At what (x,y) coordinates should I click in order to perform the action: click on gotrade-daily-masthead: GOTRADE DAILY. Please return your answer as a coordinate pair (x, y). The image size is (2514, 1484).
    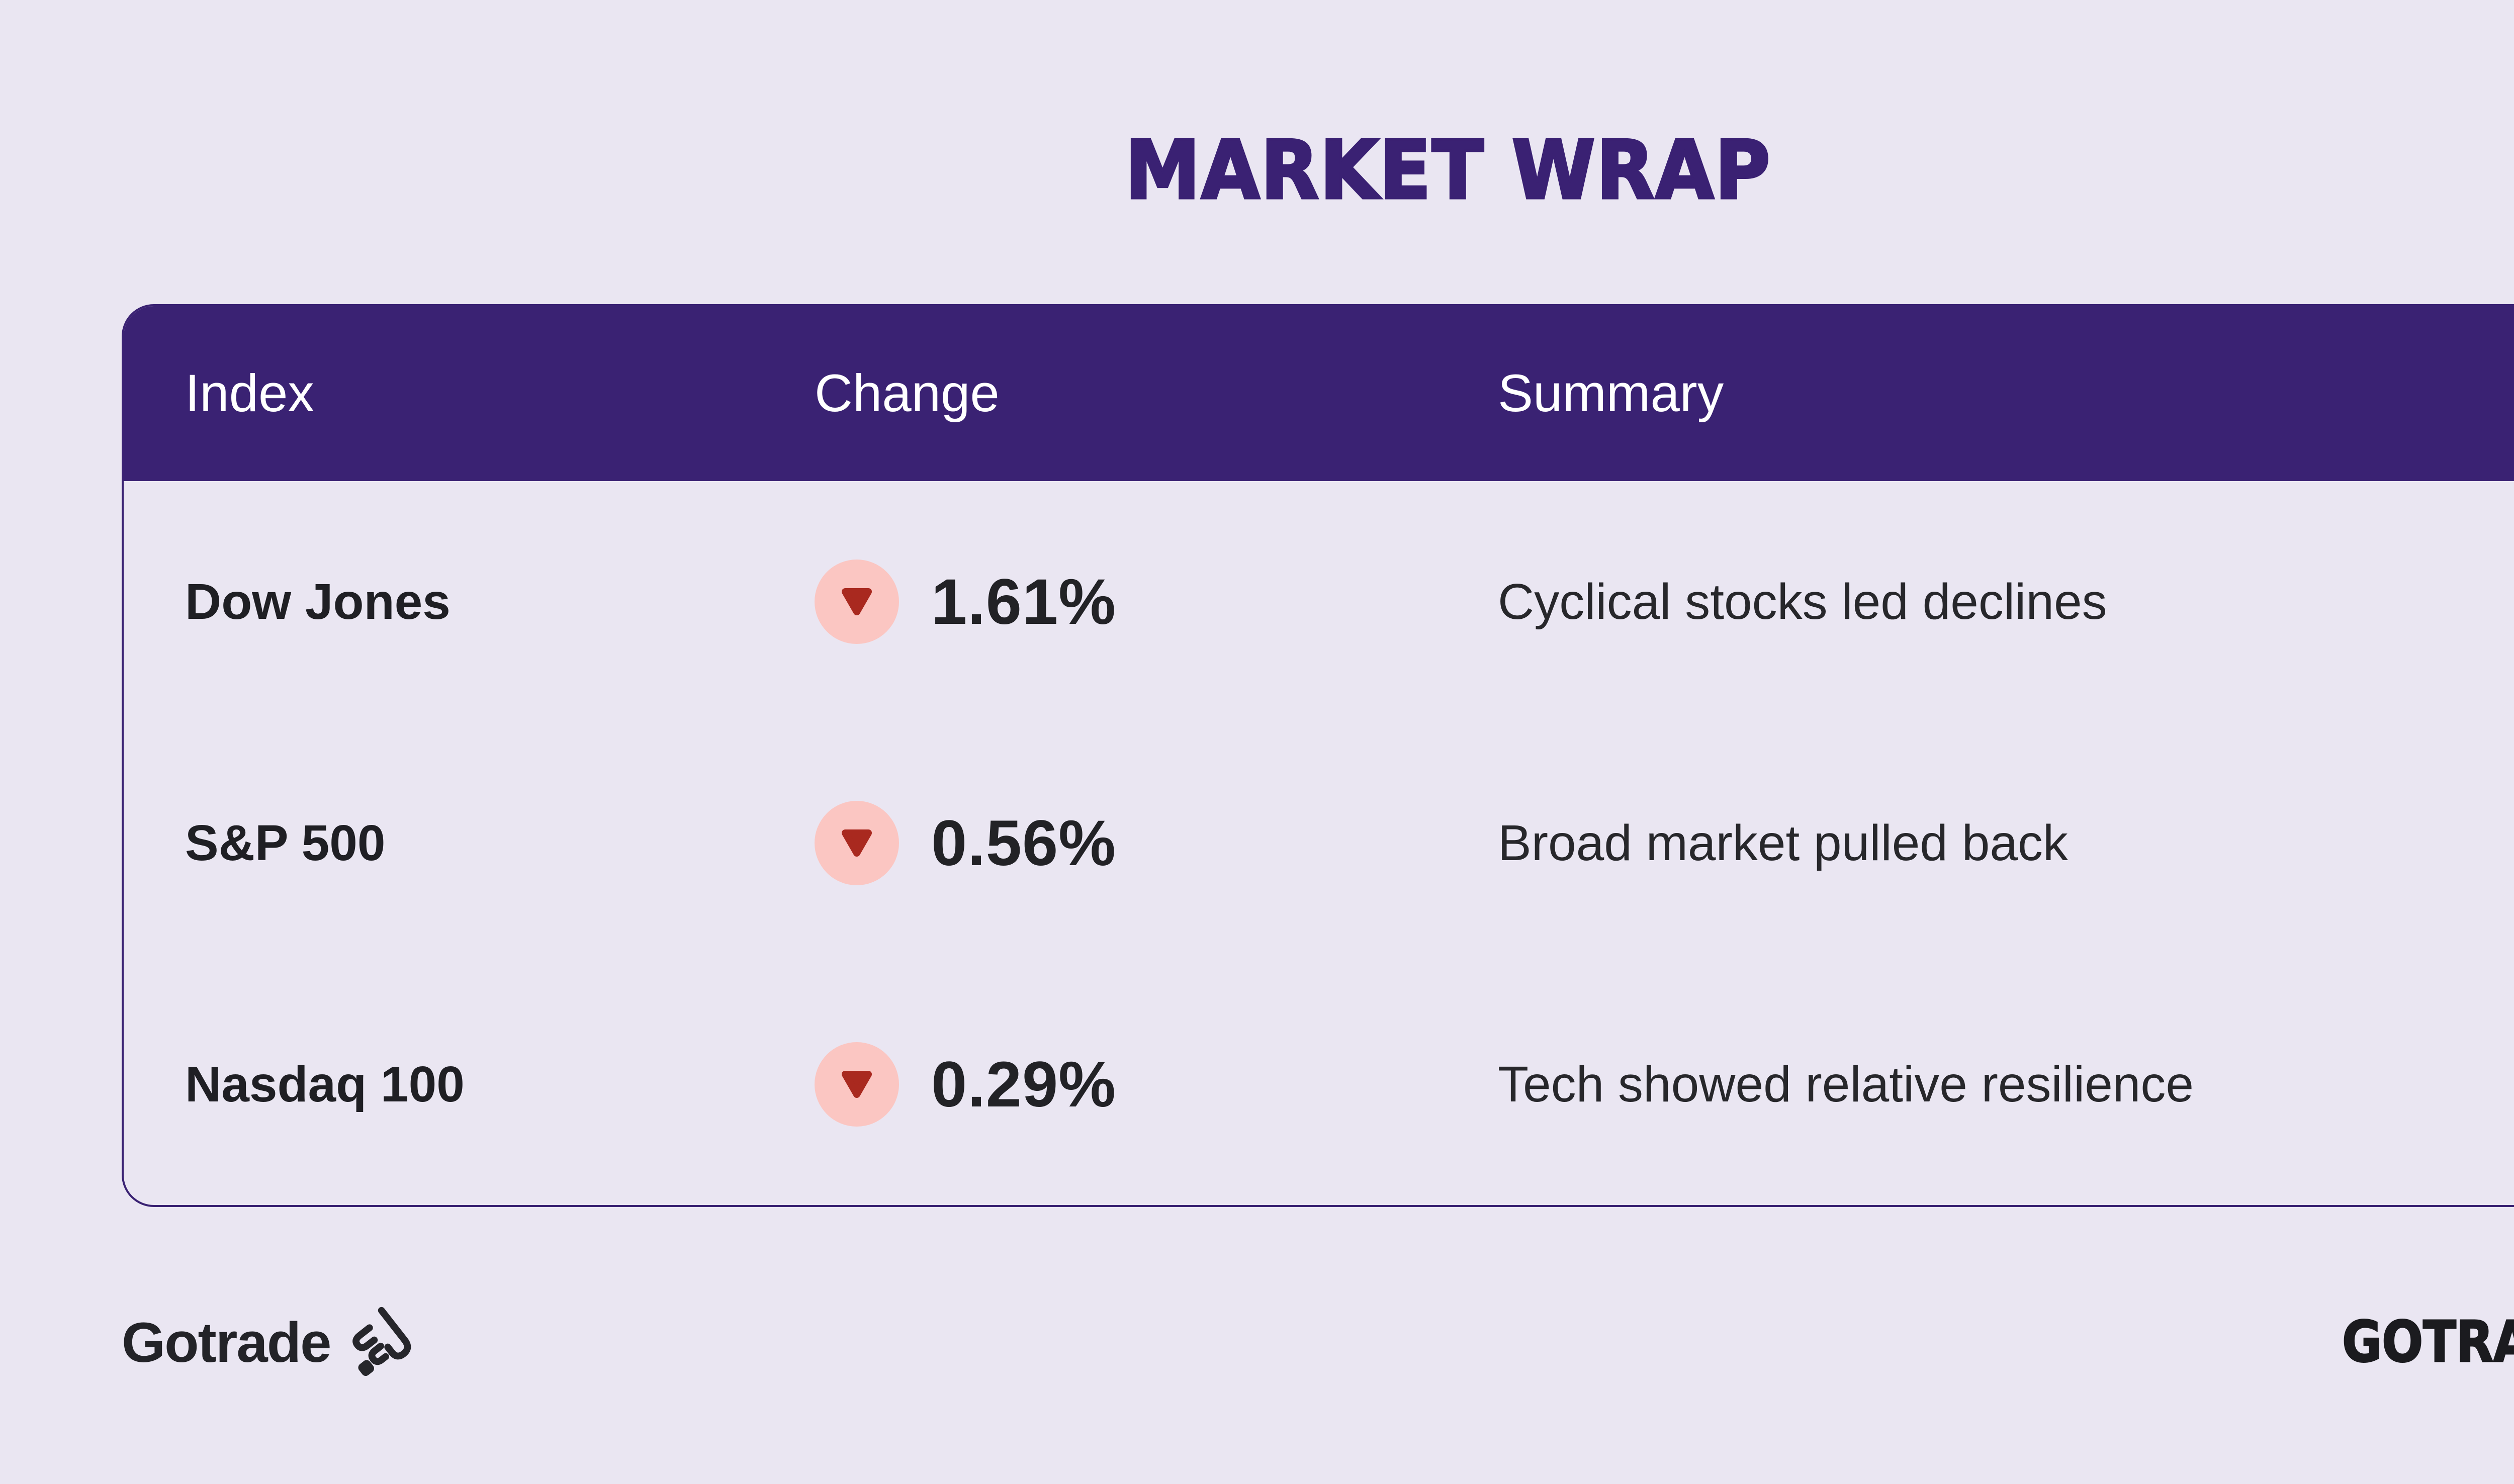
    Looking at the image, I should click on (2428, 1343).